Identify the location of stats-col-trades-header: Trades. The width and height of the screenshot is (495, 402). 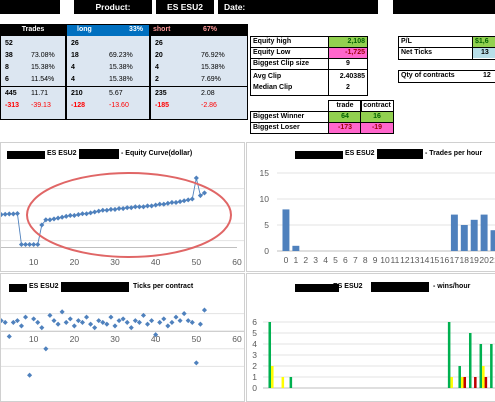
(33, 30).